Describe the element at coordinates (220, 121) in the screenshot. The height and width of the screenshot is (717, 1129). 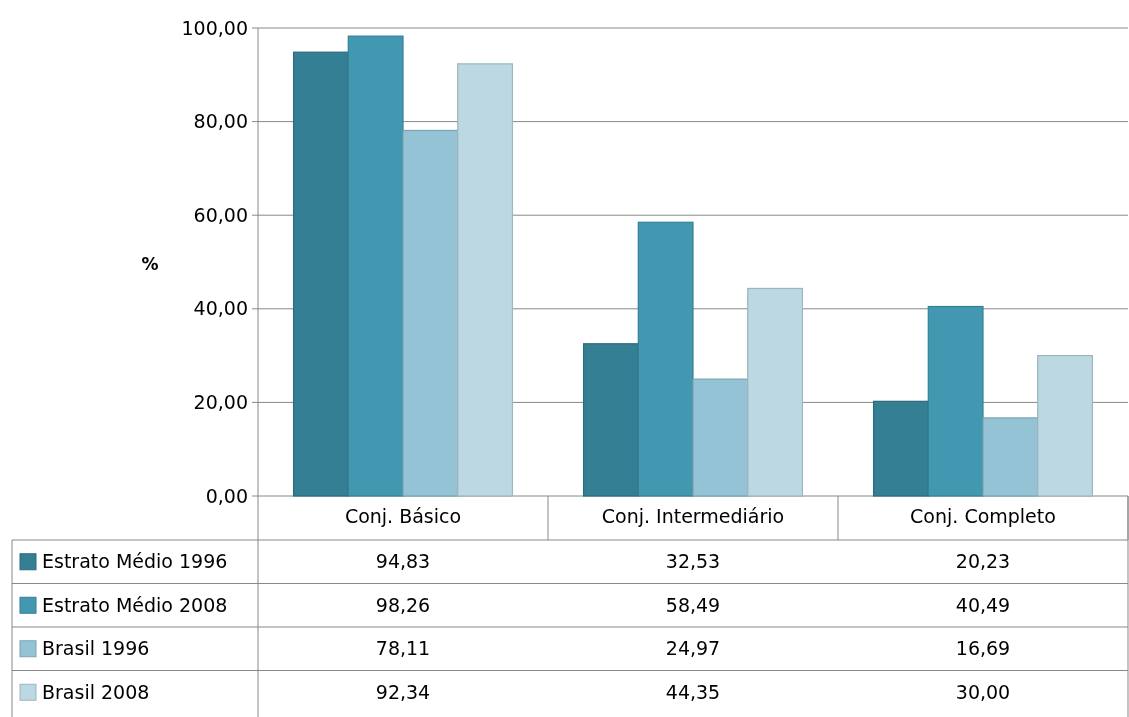
I see `y-tick-label: 80,00` at that location.